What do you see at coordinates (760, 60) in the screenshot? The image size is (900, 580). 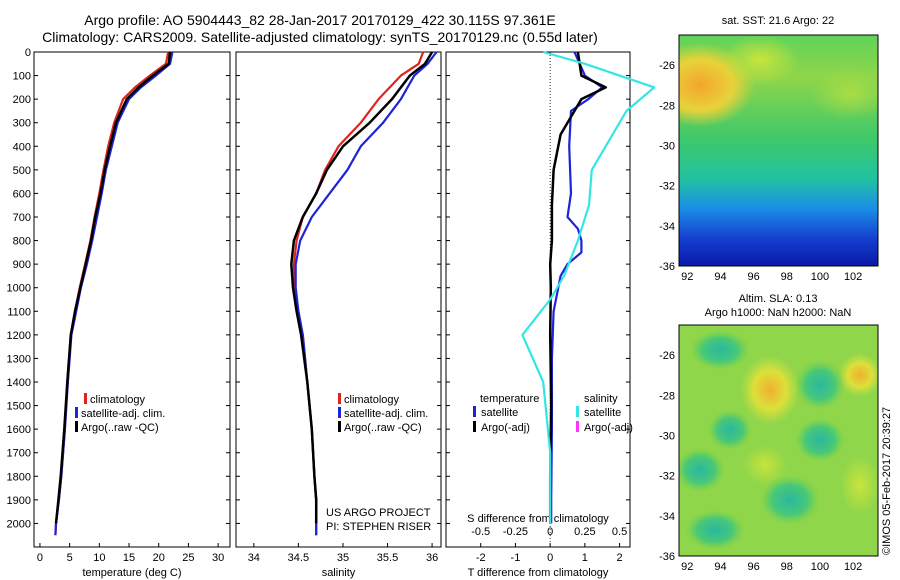 I see `sst-lime-region` at bounding box center [760, 60].